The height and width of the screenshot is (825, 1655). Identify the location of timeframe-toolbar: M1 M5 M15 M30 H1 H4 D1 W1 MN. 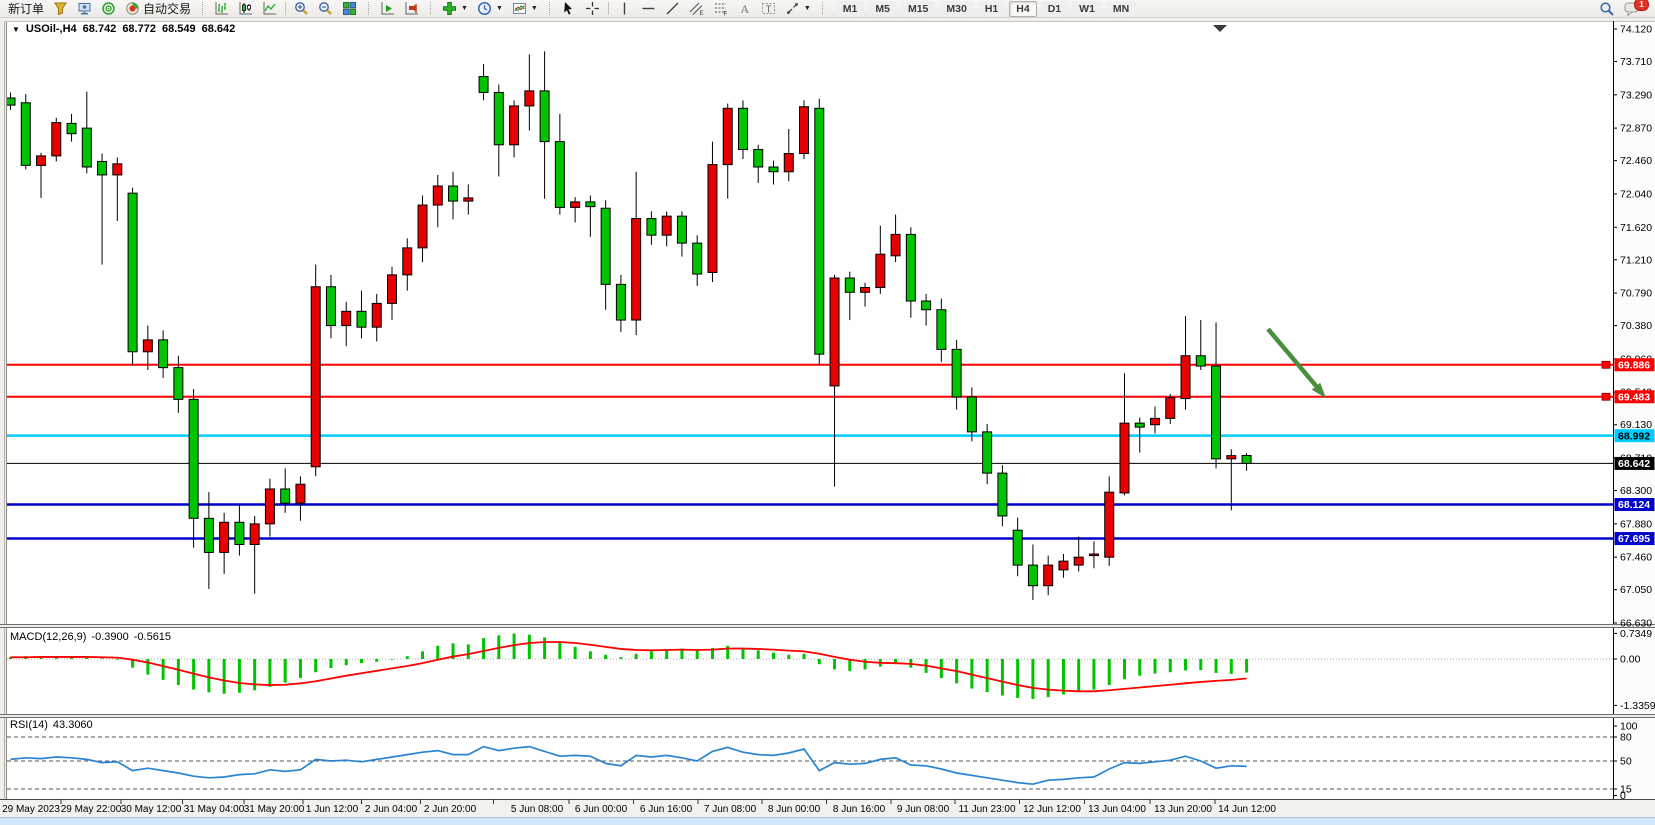
(986, 8).